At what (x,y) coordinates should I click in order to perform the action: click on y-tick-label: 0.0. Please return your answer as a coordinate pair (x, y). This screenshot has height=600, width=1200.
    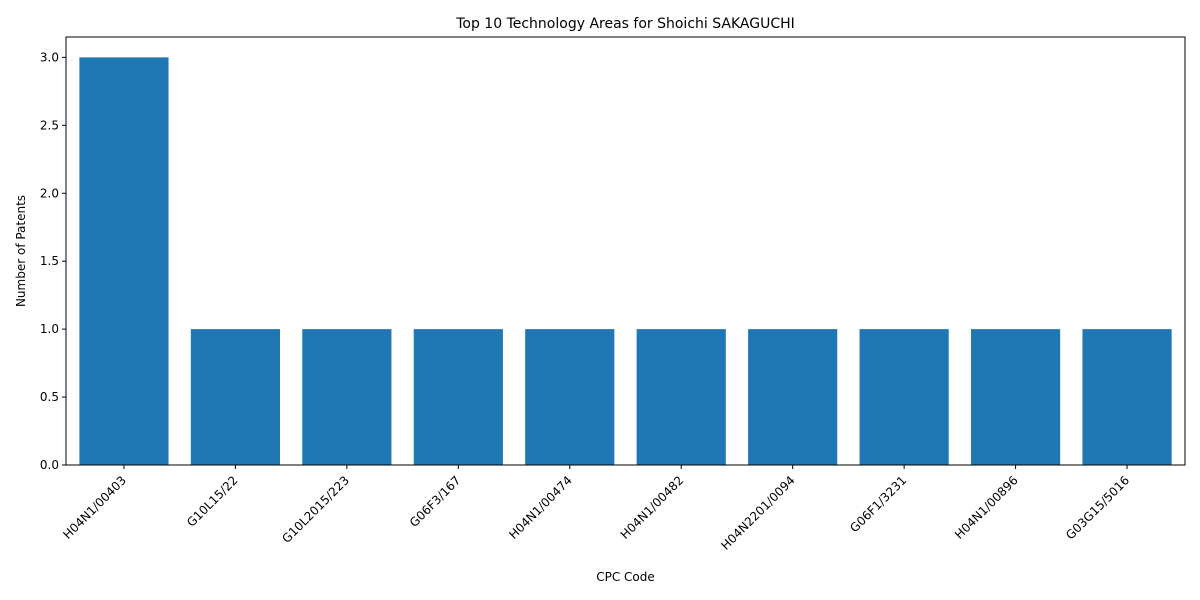
    Looking at the image, I should click on (49, 465).